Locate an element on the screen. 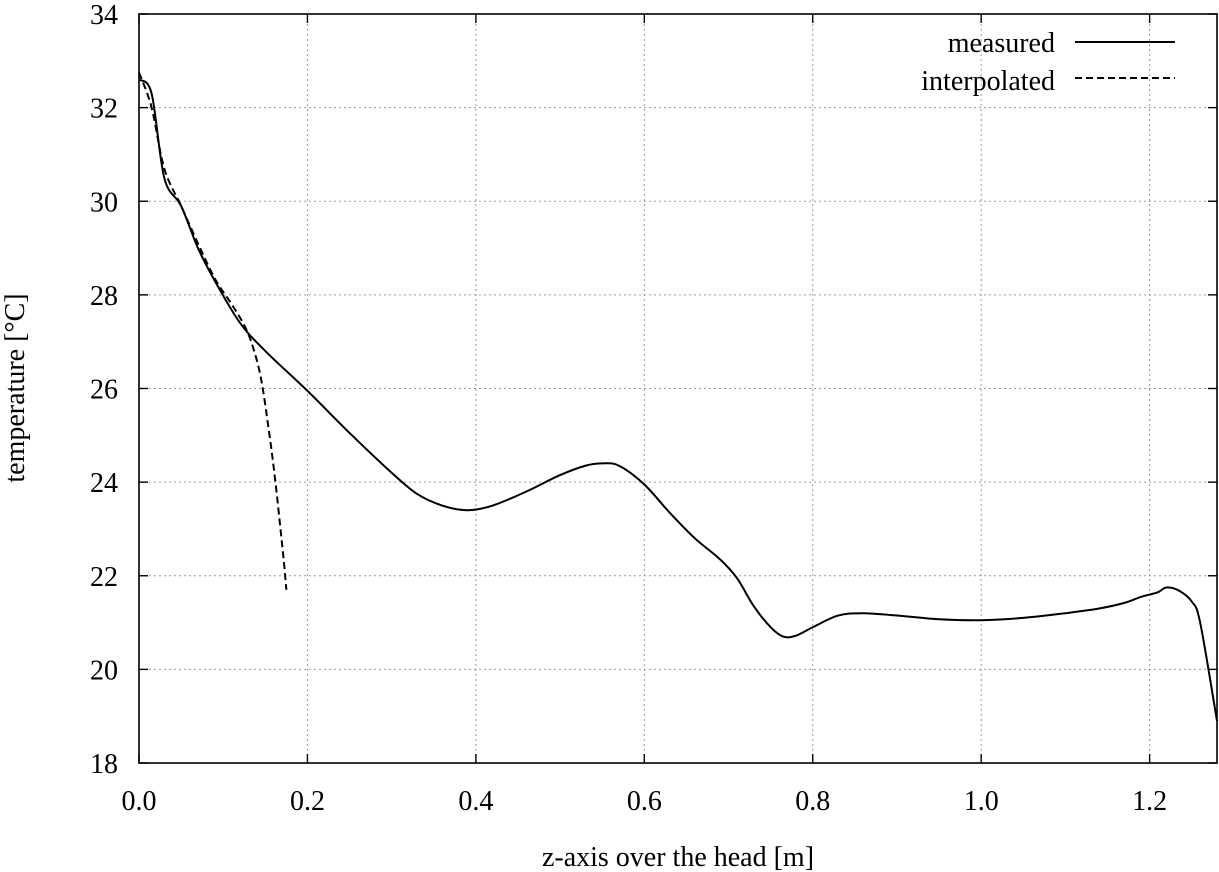  y-tick-label: 28 is located at coordinates (104, 296).